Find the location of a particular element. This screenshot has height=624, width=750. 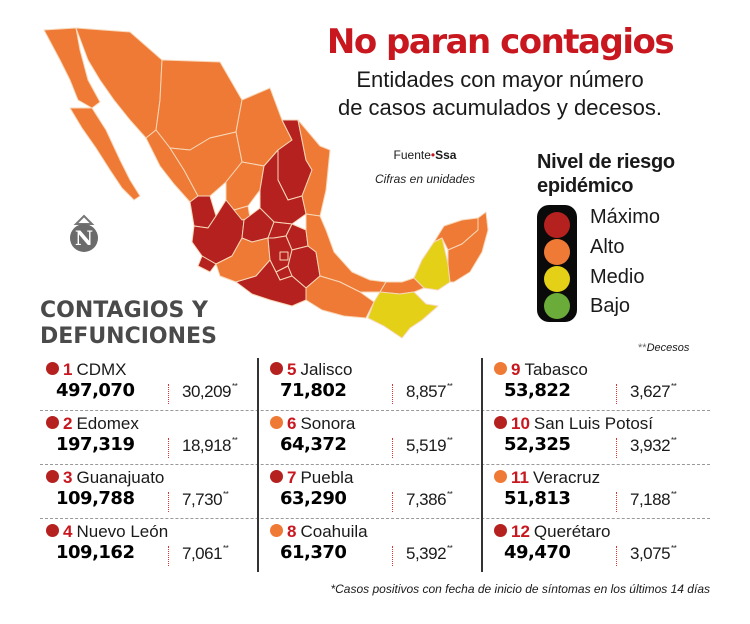

state-deaths: 3,075** is located at coordinates (653, 553).